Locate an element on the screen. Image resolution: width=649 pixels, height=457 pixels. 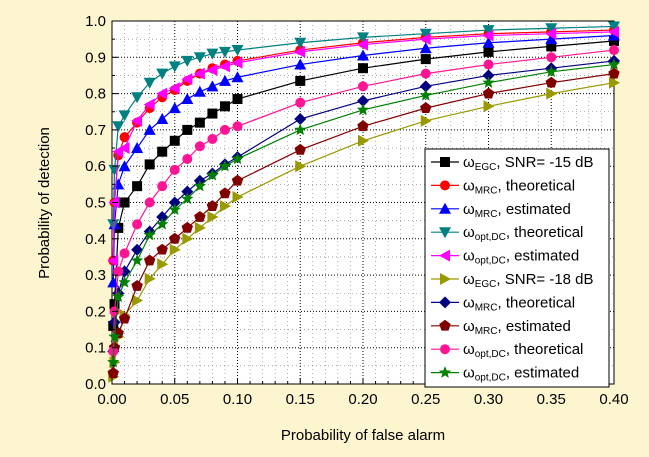
x-tick-label: 0.30 is located at coordinates (488, 399).